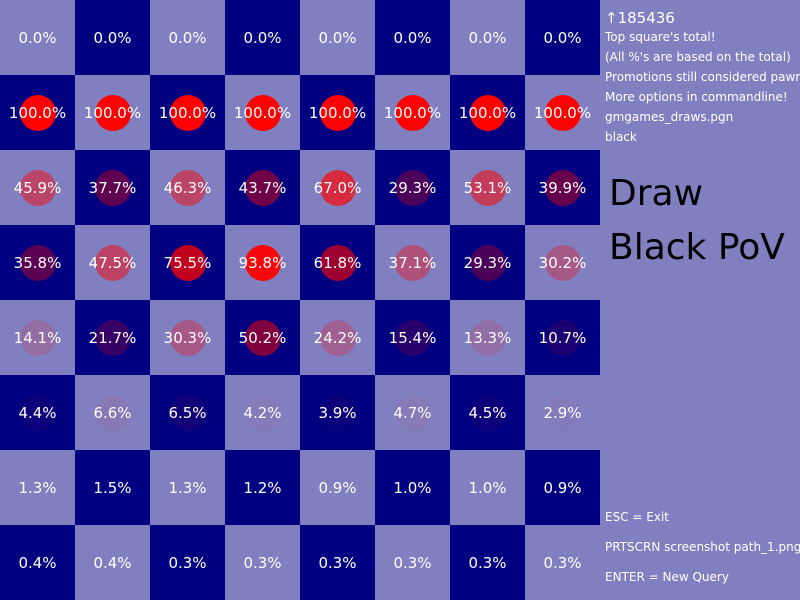 This screenshot has height=600, width=800. I want to click on square-b6: 37.7%, so click(112, 187).